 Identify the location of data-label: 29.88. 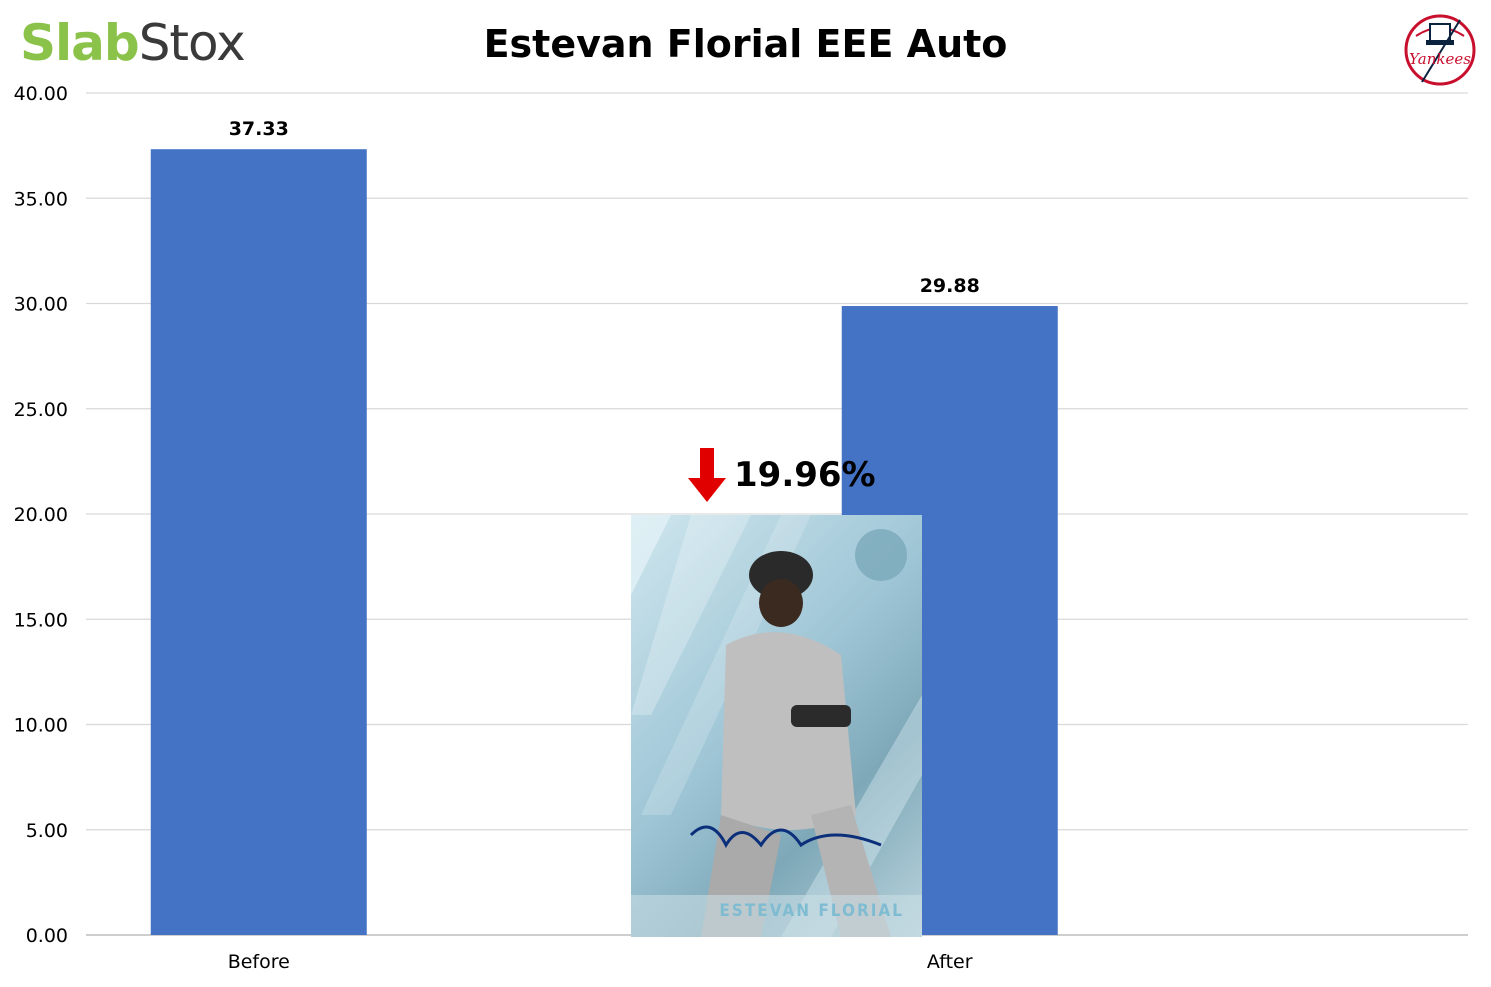
(950, 286).